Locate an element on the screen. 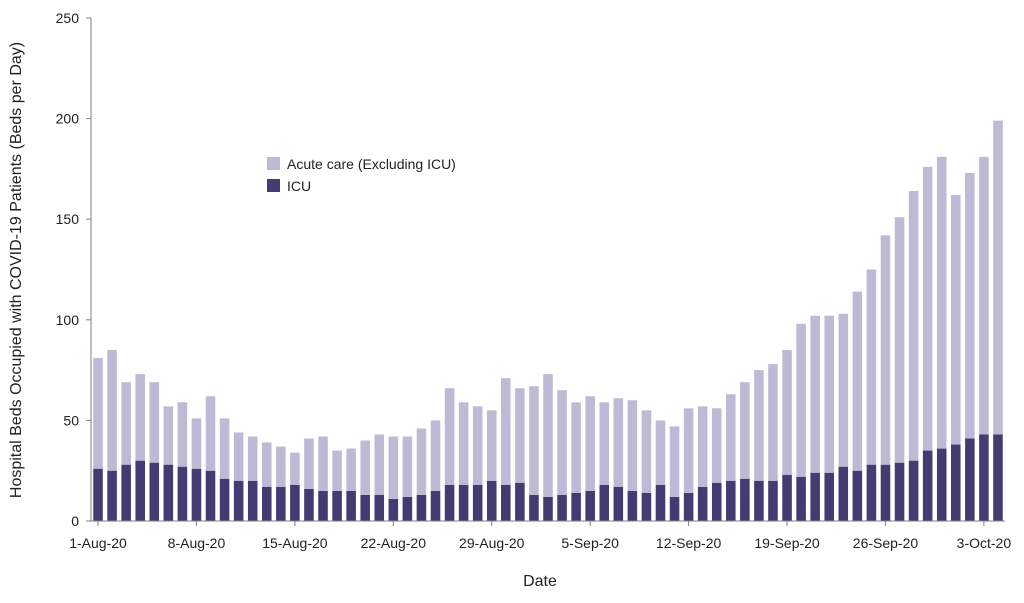 This screenshot has height=603, width=1024. x-tick-label-49: 19-Sep-20 is located at coordinates (787, 543).